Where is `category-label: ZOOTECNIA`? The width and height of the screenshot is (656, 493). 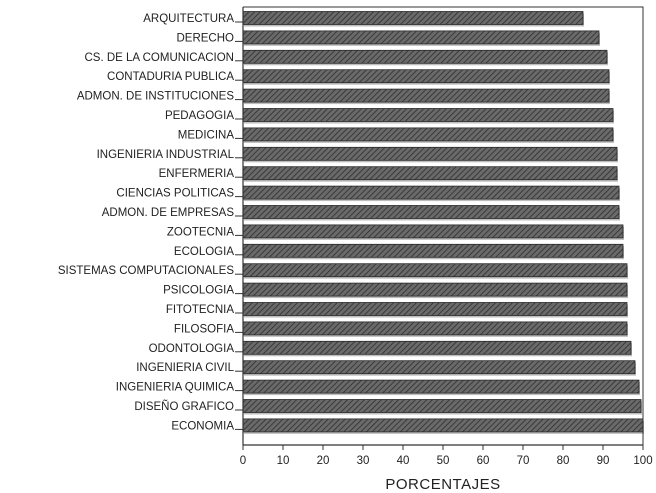 category-label: ZOOTECNIA is located at coordinates (200, 232).